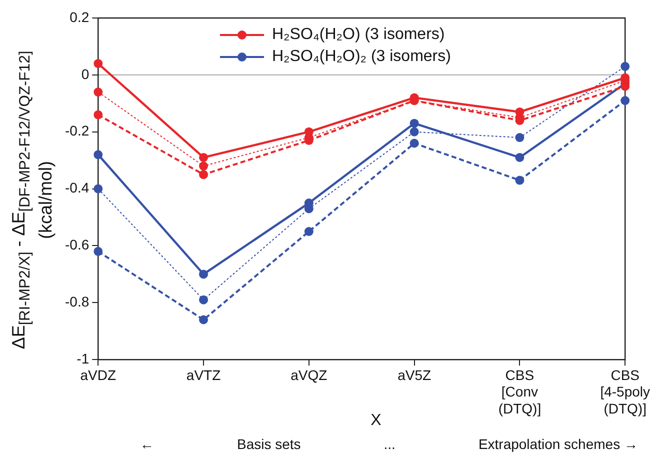 The height and width of the screenshot is (466, 652). What do you see at coordinates (376, 420) in the screenshot?
I see `x-axis-title: X` at bounding box center [376, 420].